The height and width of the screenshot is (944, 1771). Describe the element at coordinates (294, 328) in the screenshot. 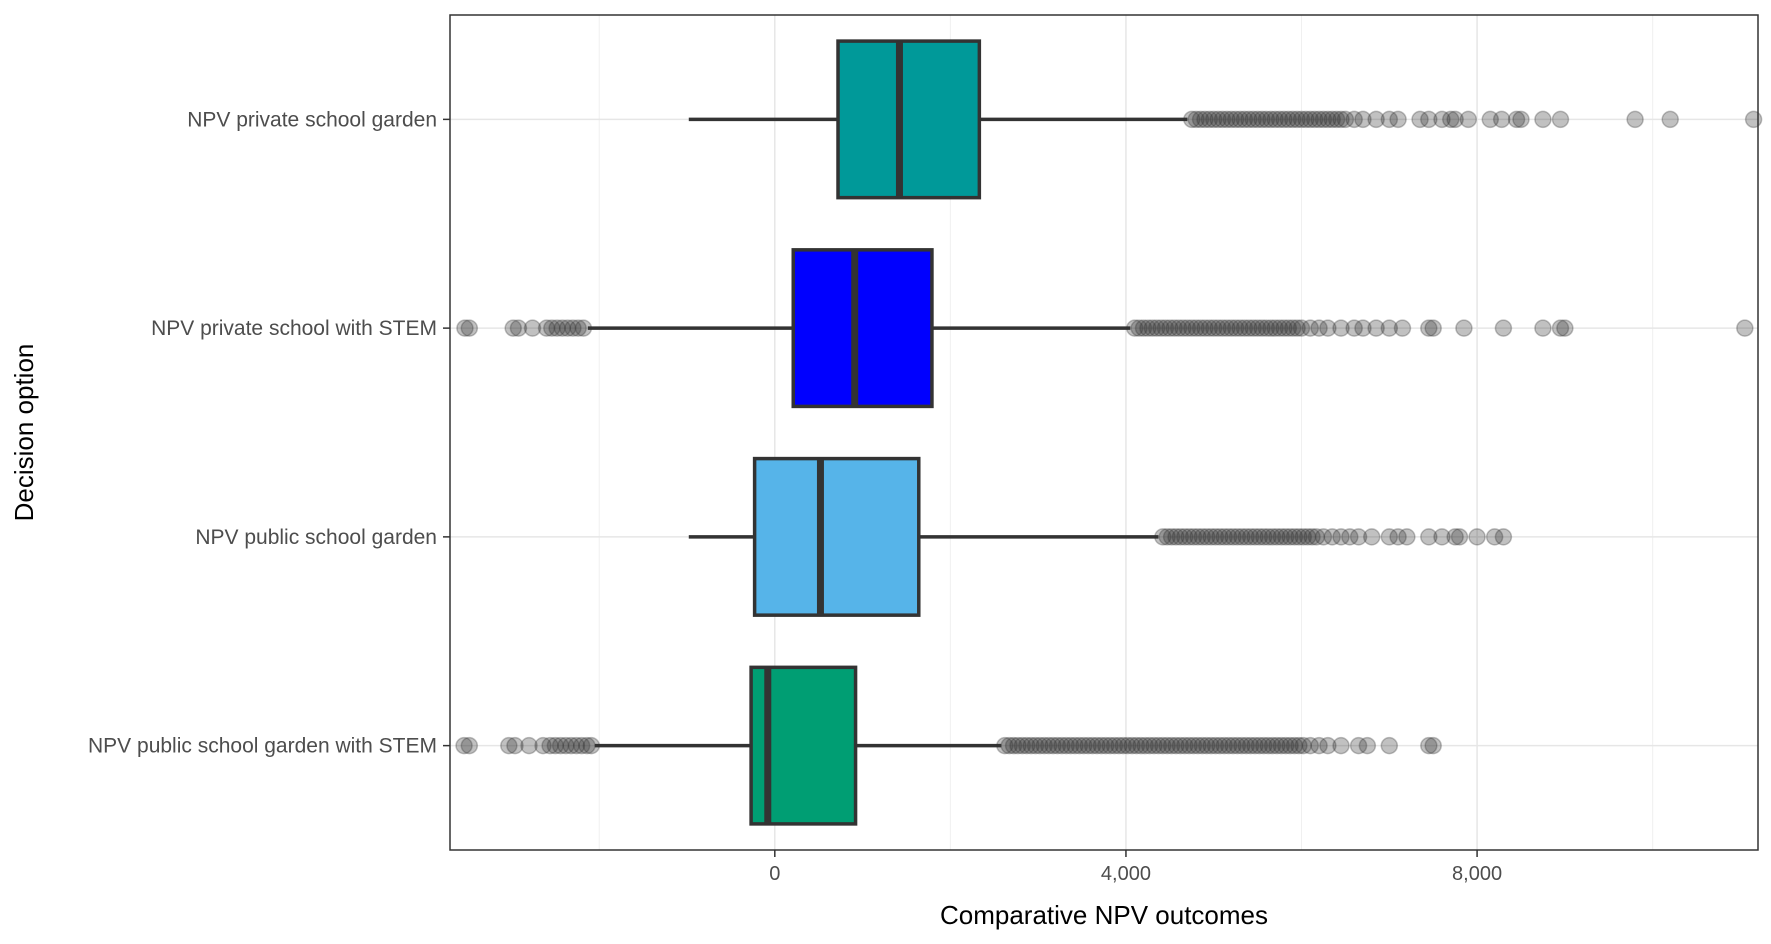

I see `category-label: NPV private school with STEM` at that location.